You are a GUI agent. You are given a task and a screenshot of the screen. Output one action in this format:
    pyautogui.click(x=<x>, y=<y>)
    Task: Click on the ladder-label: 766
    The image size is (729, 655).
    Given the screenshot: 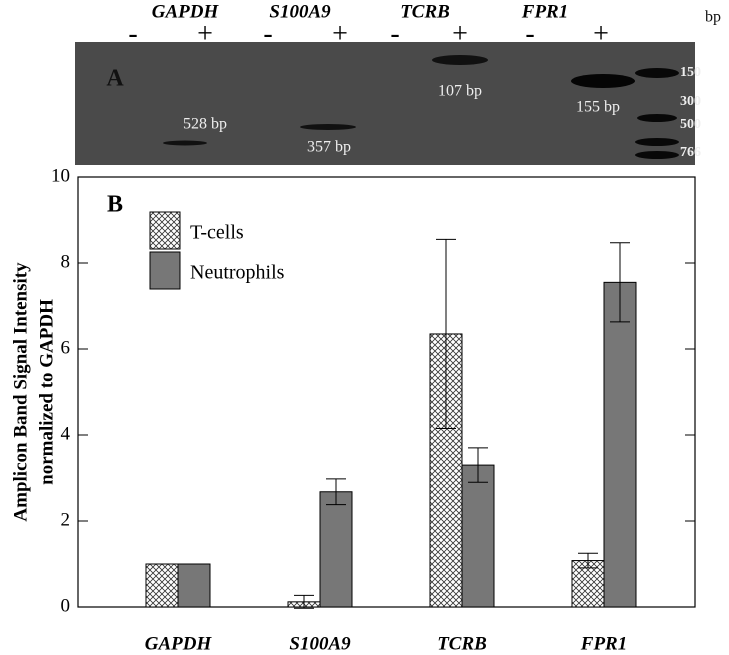 What is the action you would take?
    pyautogui.click(x=690, y=152)
    